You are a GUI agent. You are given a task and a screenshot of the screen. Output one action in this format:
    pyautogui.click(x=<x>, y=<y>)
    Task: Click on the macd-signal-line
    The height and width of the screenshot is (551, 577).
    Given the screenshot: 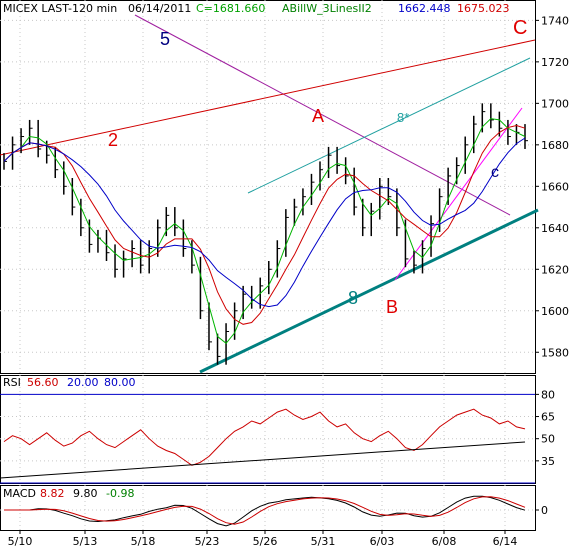 What is the action you would take?
    pyautogui.click(x=265, y=510)
    